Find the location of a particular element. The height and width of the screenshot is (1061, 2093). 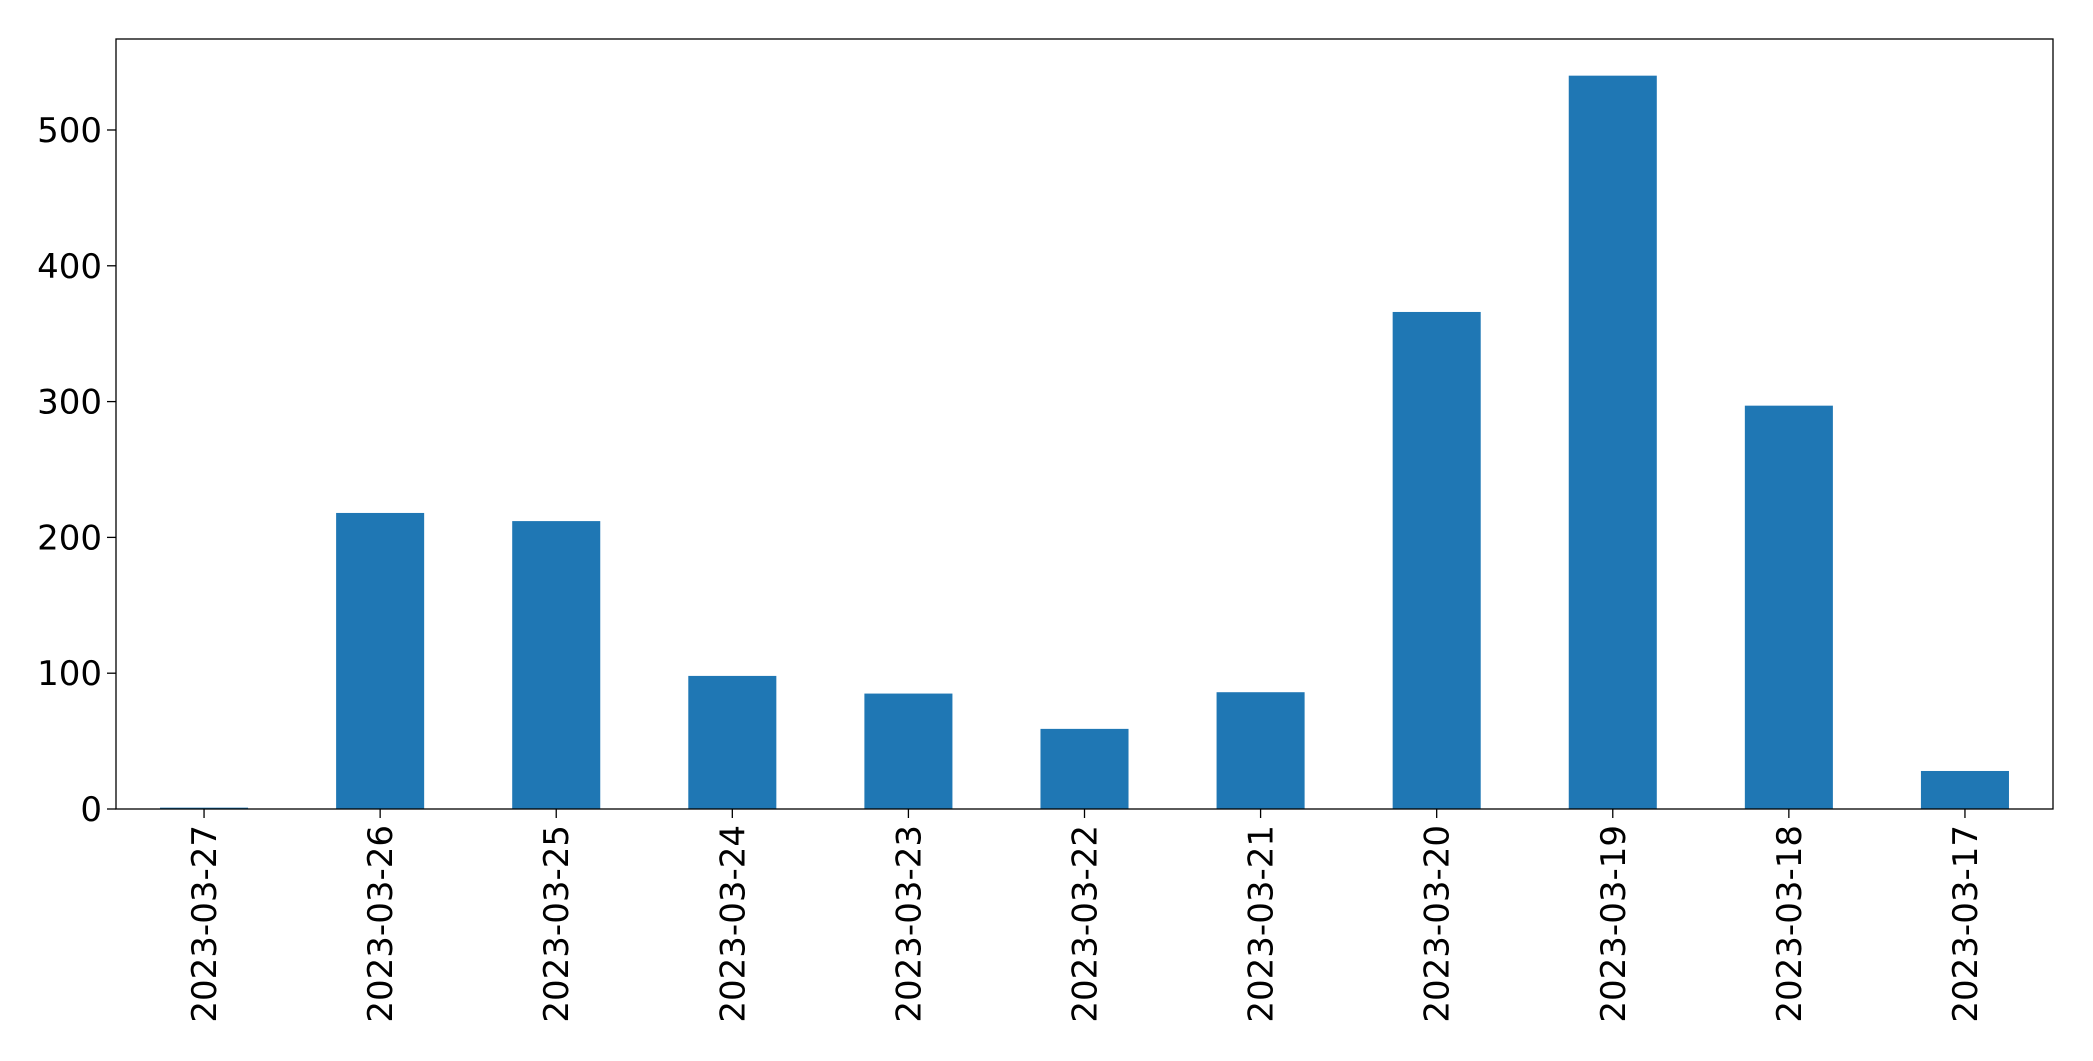

y-tick-label: 300 is located at coordinates (69, 403).